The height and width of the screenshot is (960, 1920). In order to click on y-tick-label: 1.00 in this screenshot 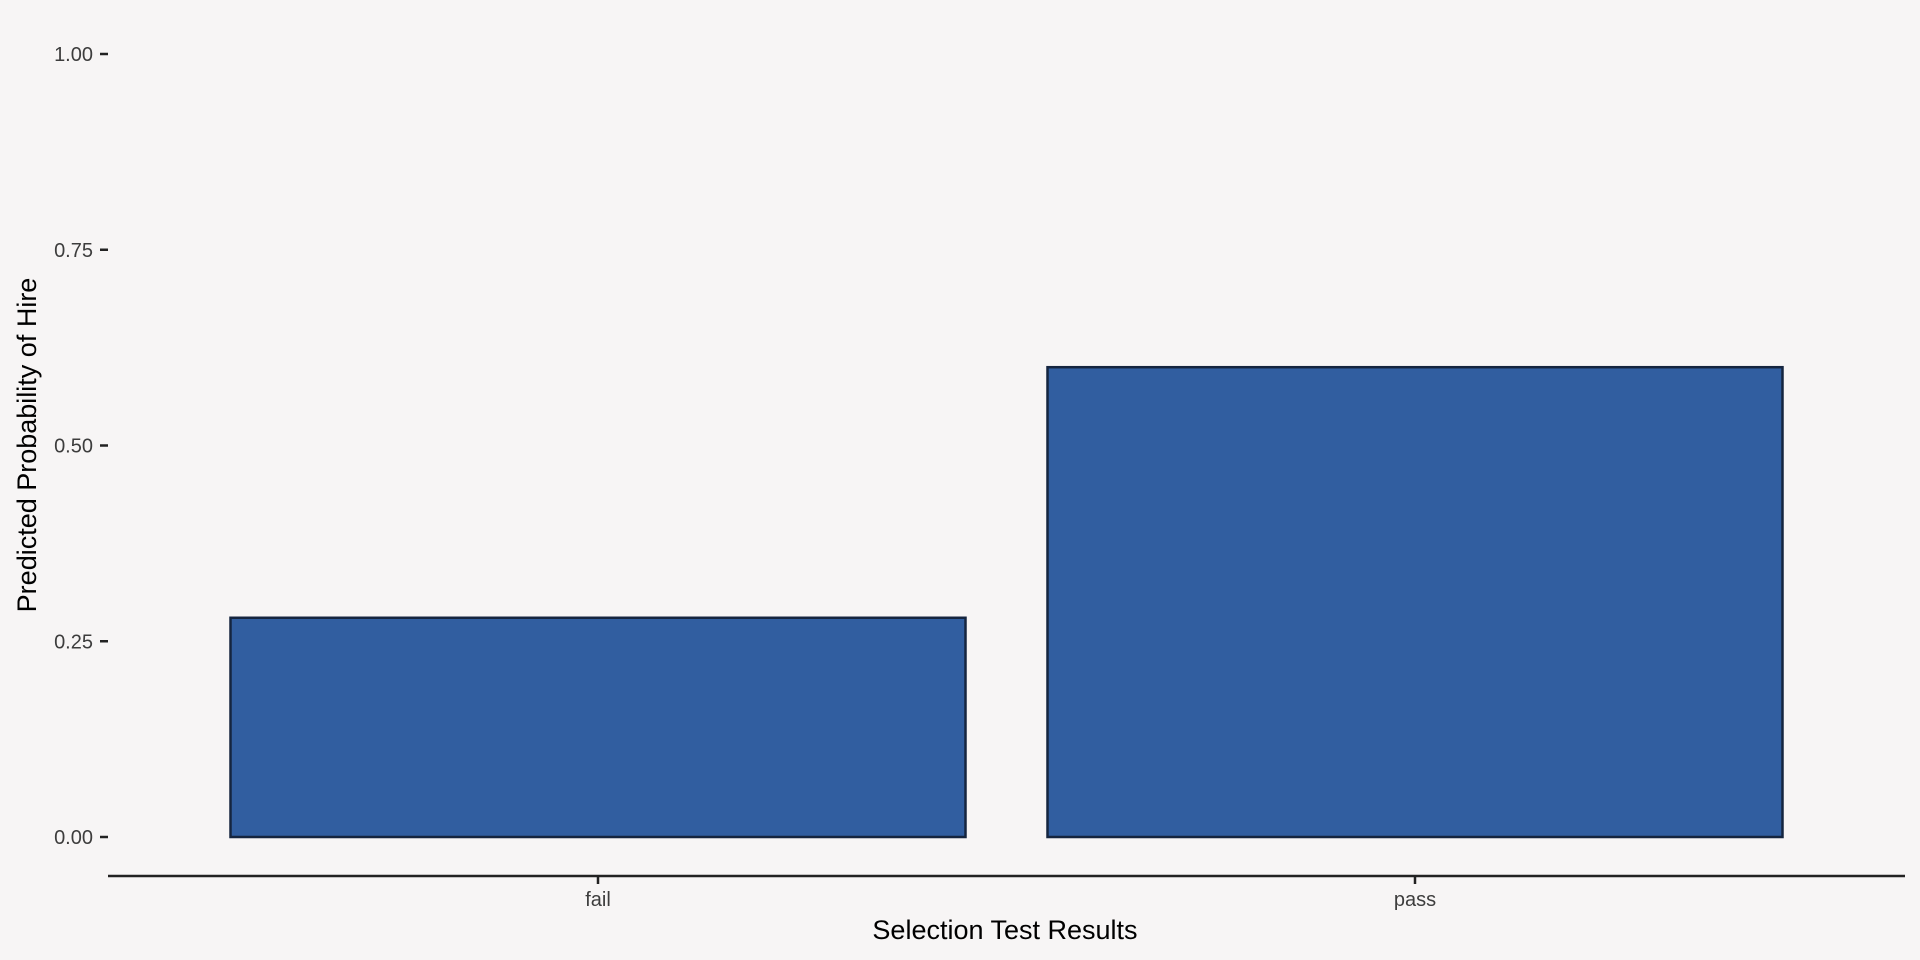, I will do `click(73, 55)`.